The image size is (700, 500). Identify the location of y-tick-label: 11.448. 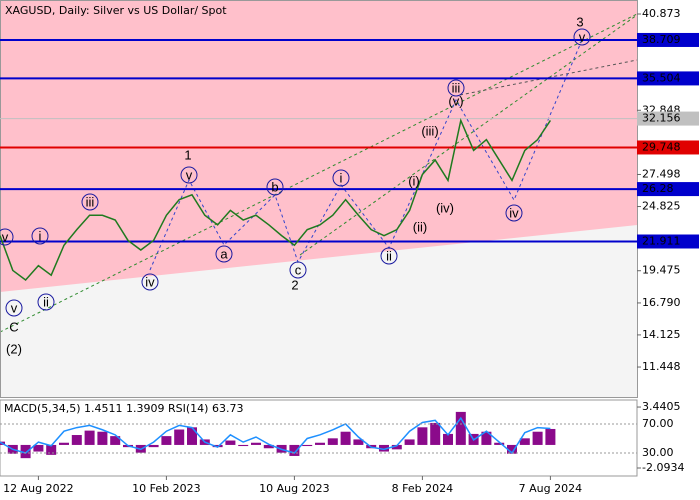
(661, 366).